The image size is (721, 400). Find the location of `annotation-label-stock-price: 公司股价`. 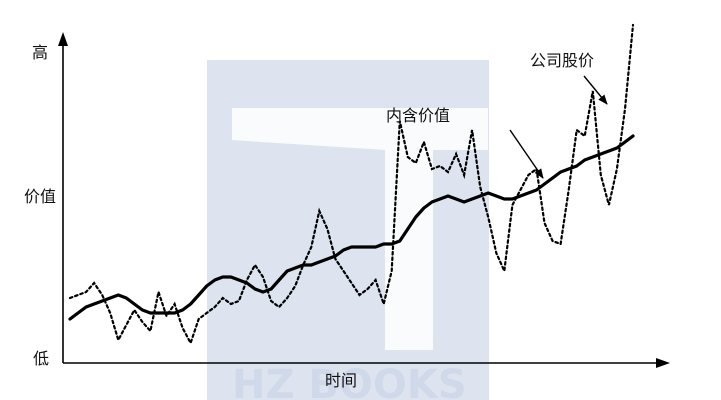

annotation-label-stock-price: 公司股价 is located at coordinates (562, 60).